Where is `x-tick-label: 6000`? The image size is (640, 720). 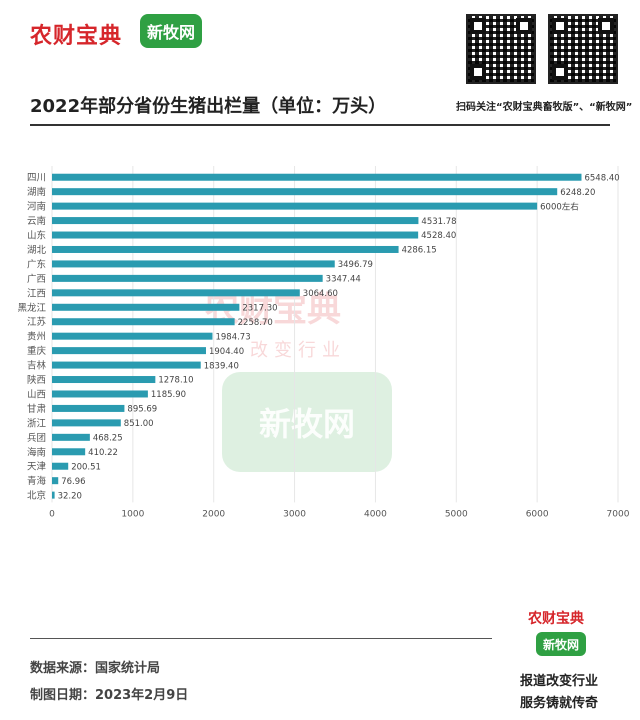
x-tick-label: 6000 is located at coordinates (537, 514).